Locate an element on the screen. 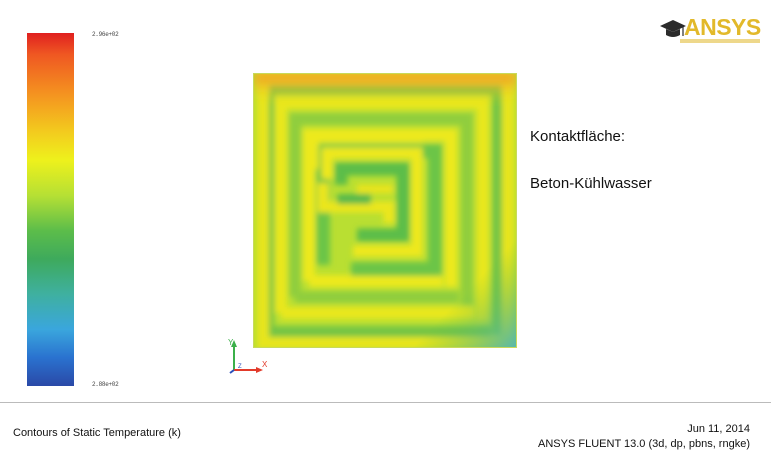 The width and height of the screenshot is (771, 460). axis-y-label: Y is located at coordinates (231, 342).